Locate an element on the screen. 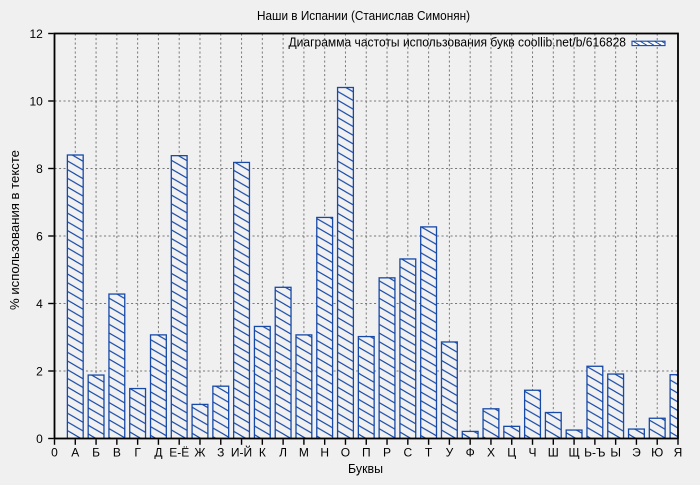 The height and width of the screenshot is (485, 700). svg-text: 6 is located at coordinates (39, 236).